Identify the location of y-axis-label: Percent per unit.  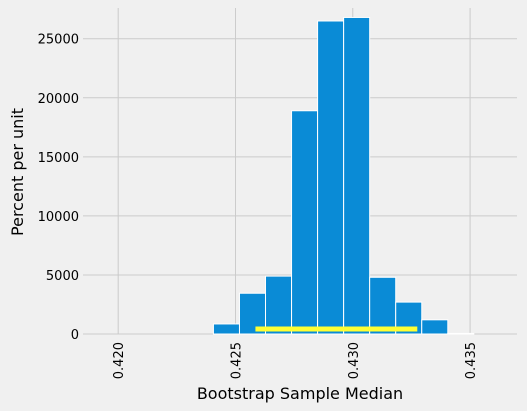
(17, 172).